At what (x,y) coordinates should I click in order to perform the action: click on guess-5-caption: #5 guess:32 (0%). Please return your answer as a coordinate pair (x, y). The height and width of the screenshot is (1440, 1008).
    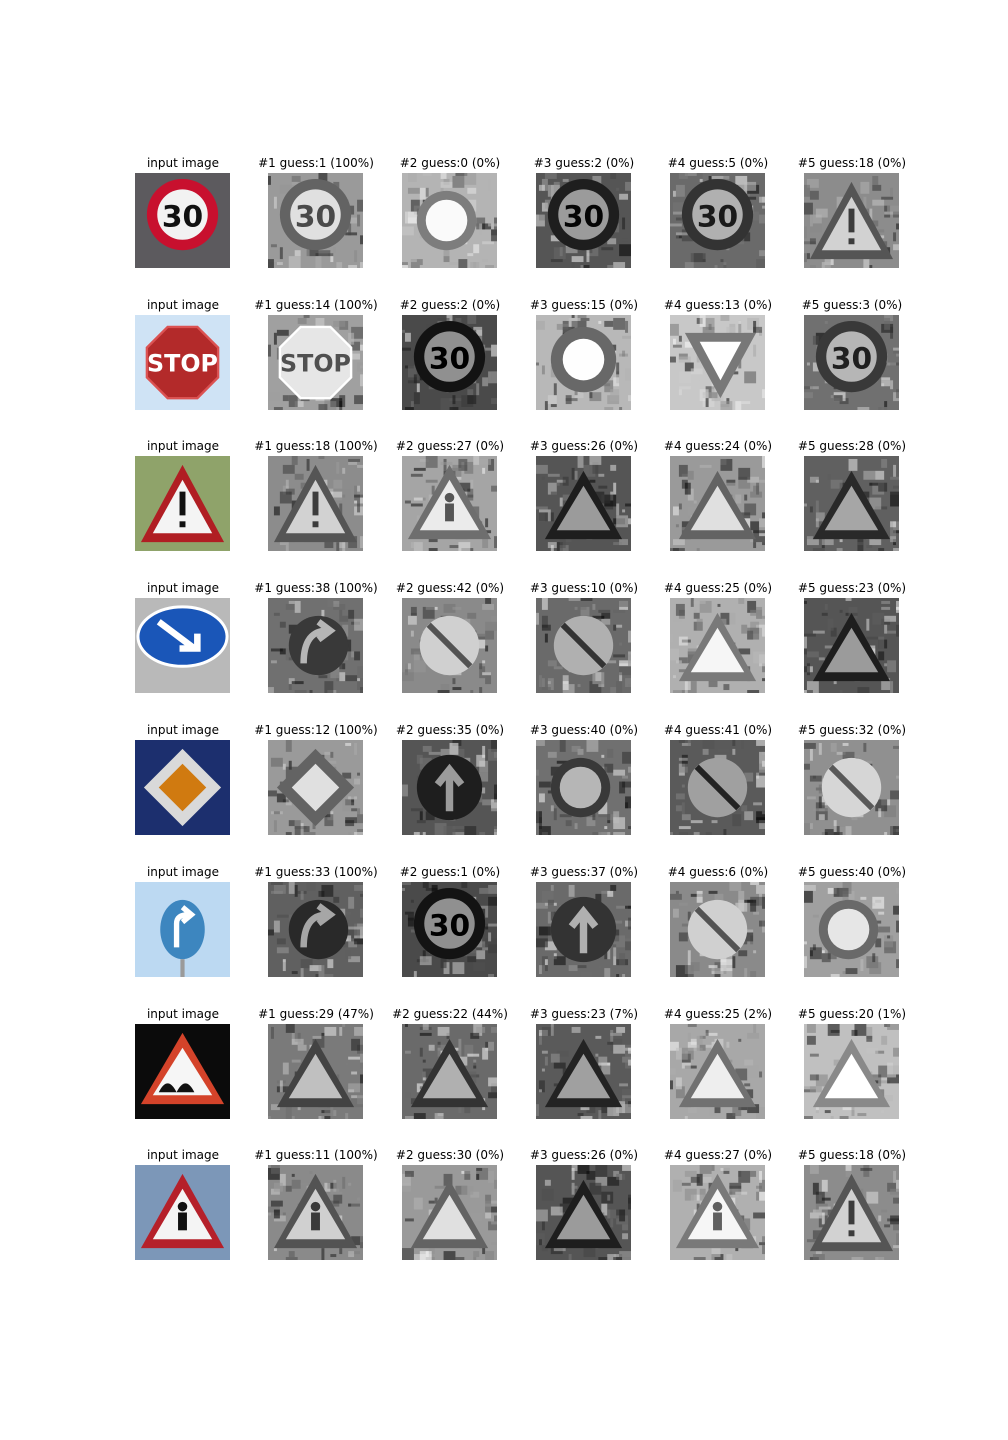
    Looking at the image, I should click on (852, 730).